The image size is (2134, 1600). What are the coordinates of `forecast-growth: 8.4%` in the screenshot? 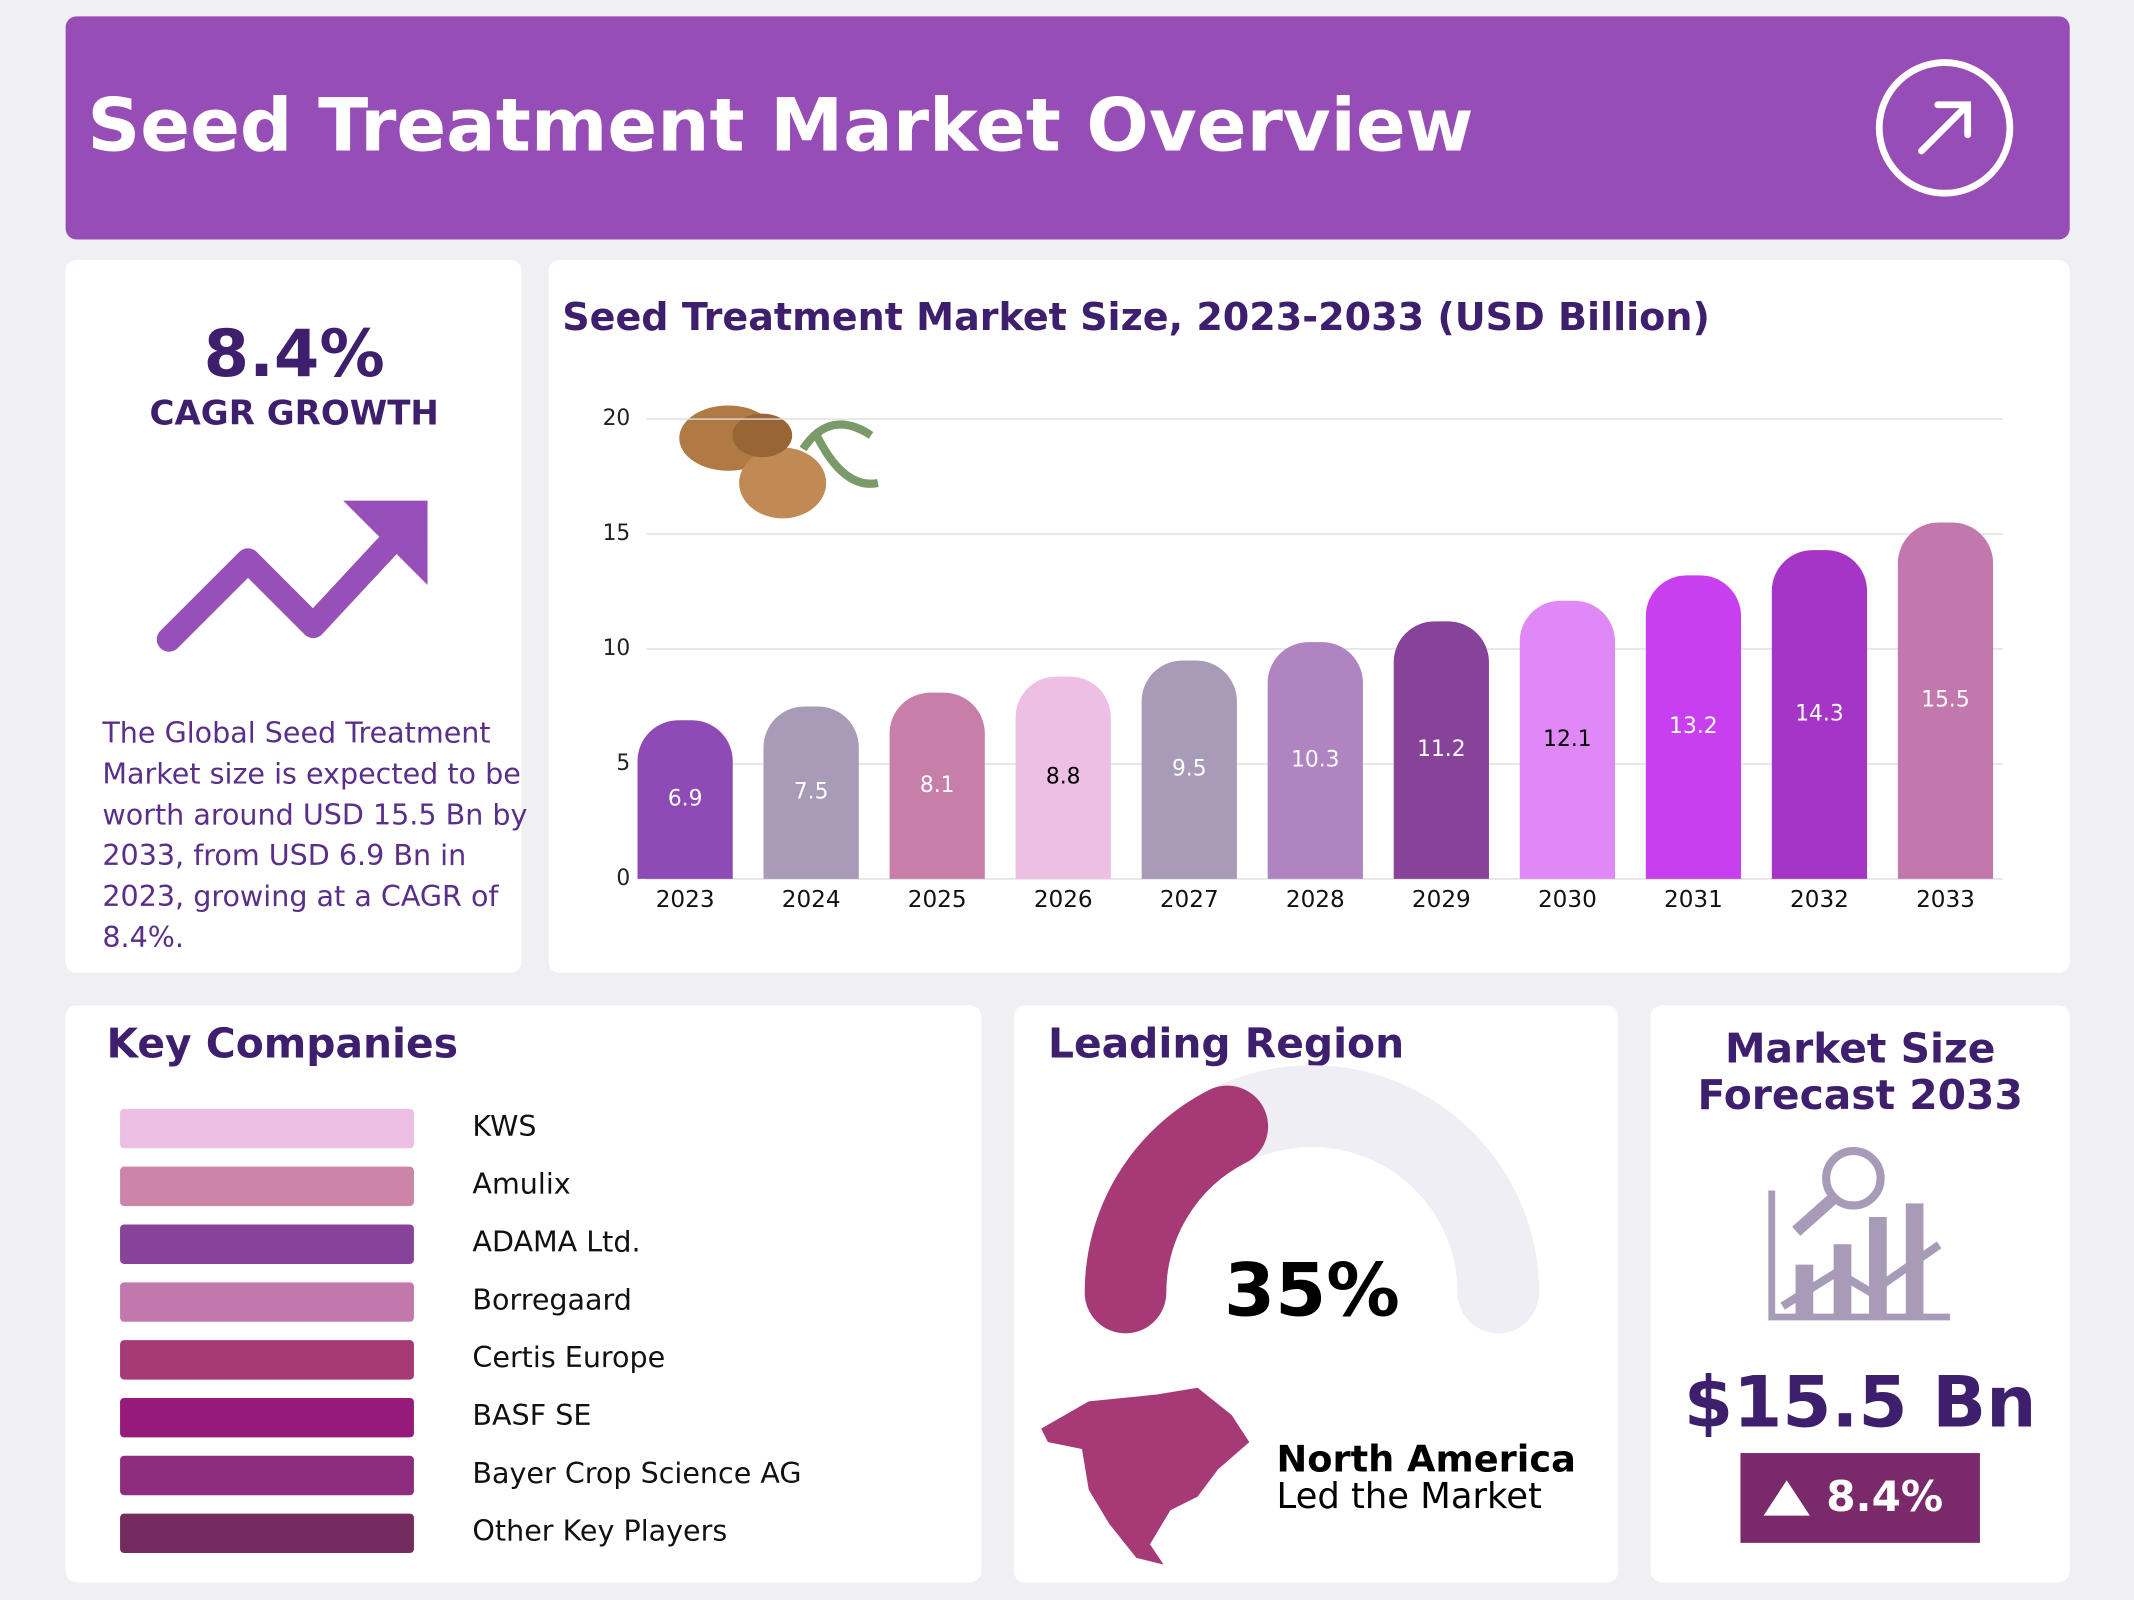 It's located at (1884, 1496).